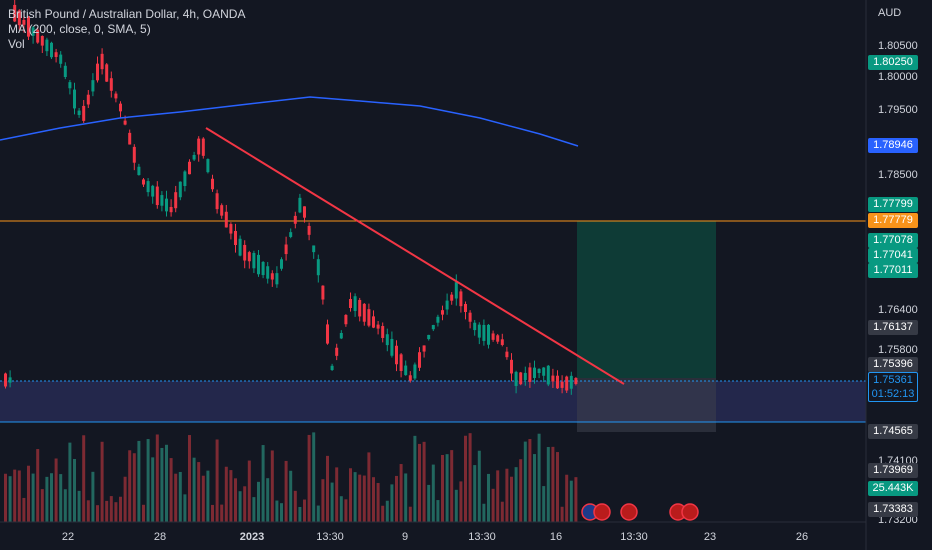  Describe the element at coordinates (556, 537) in the screenshot. I see `time-axis-label: 16` at that location.